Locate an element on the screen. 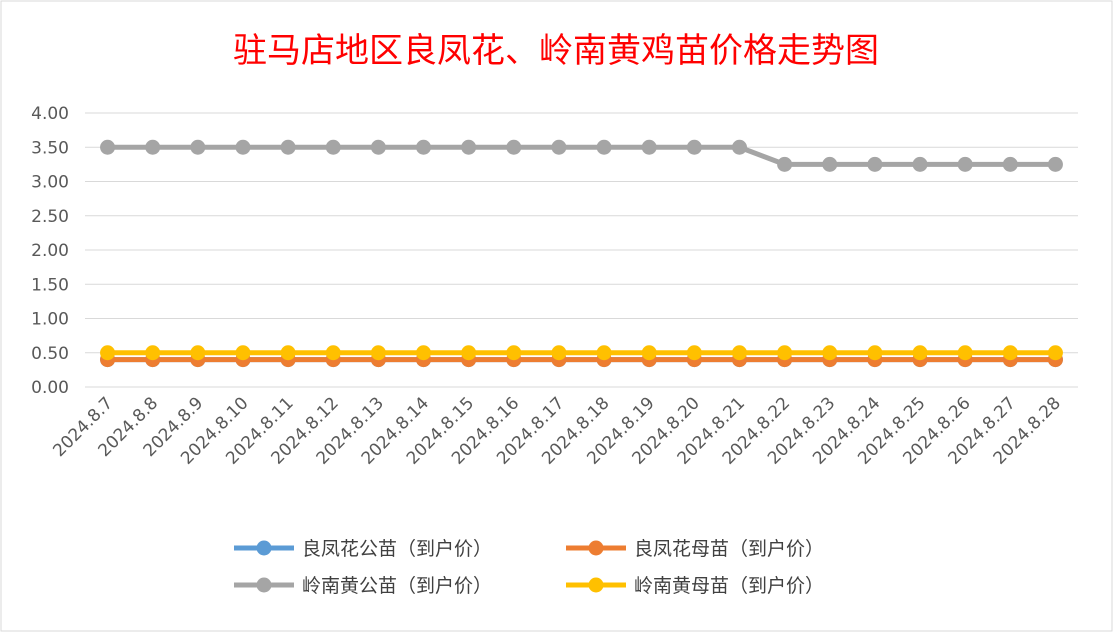 The height and width of the screenshot is (632, 1113). y-tick-label: 0.00 is located at coordinates (50, 388).